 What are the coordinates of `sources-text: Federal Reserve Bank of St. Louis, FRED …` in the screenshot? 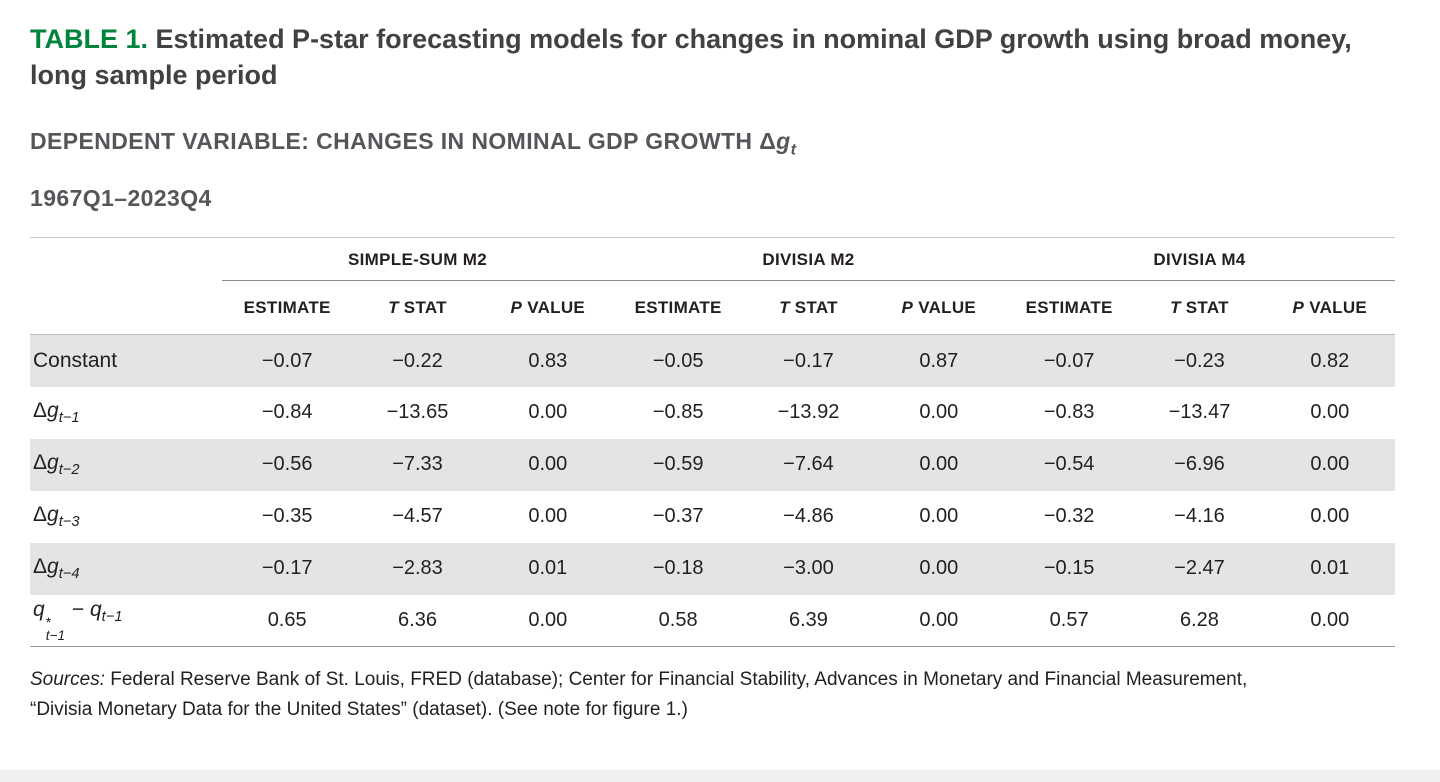 It's located at (639, 694).